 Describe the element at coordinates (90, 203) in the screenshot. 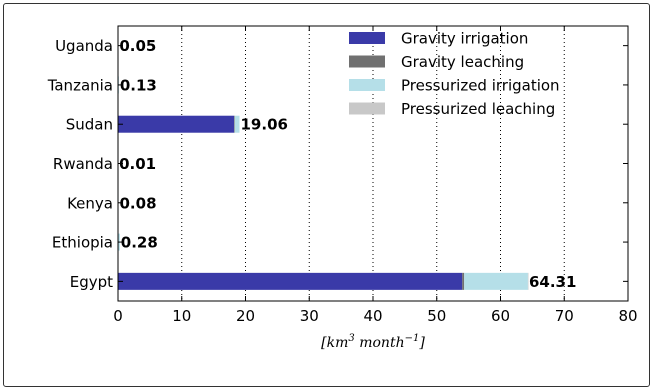

I see `y-tick-label: Kenya` at that location.